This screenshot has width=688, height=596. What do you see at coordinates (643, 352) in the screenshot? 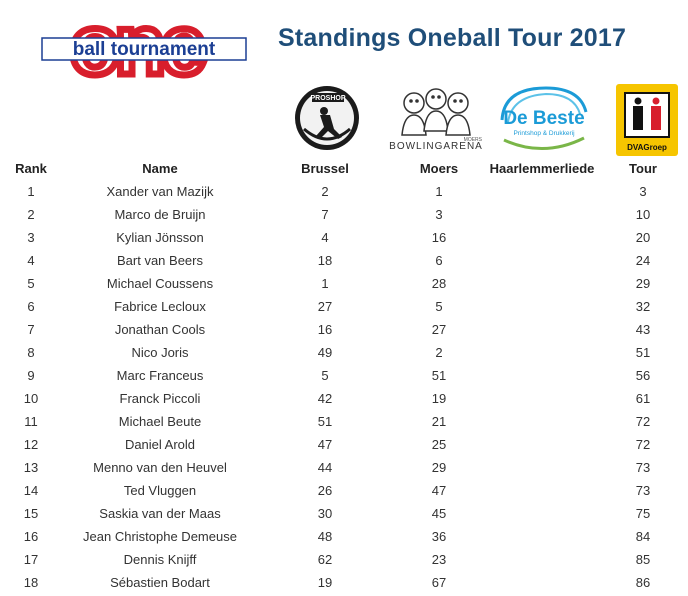
I see `tour-cell: 51` at bounding box center [643, 352].